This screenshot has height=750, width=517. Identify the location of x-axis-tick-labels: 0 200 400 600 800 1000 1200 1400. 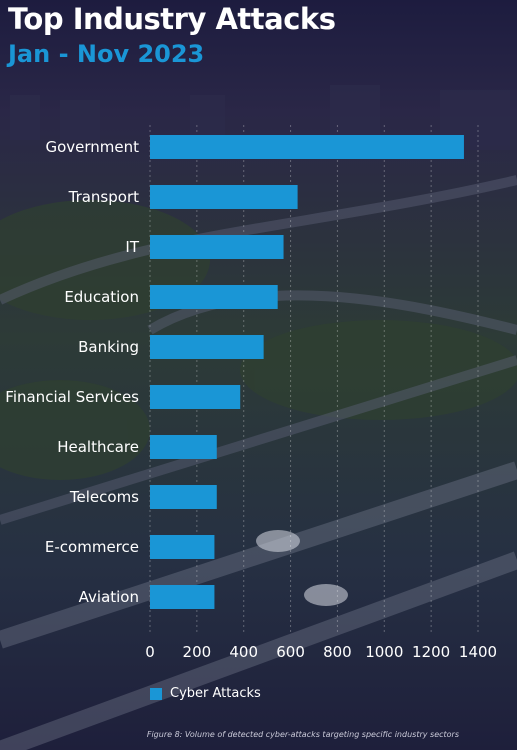
(321, 652).